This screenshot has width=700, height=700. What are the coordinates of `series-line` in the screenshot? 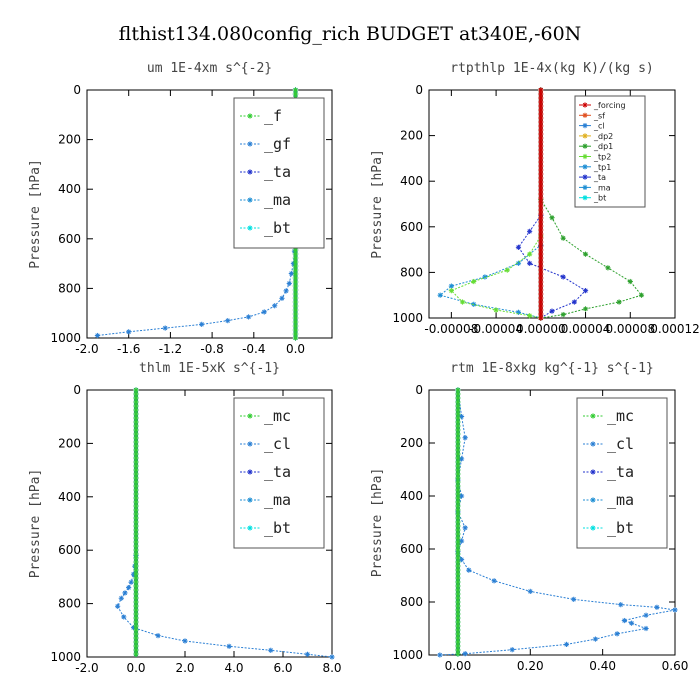 It's located at (591, 204).